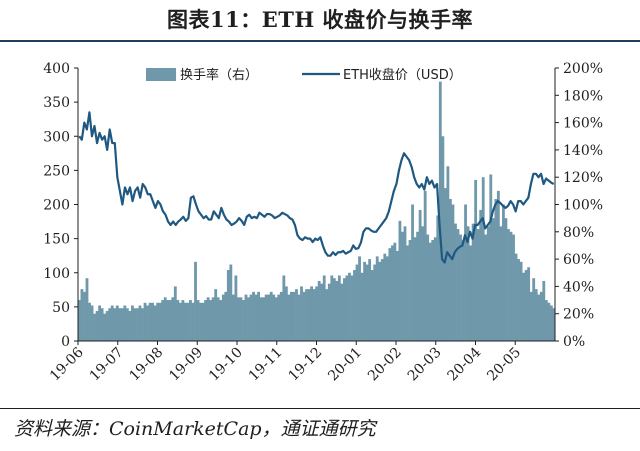  Describe the element at coordinates (56, 240) in the screenshot. I see `y-left-tick-label: 150` at that location.